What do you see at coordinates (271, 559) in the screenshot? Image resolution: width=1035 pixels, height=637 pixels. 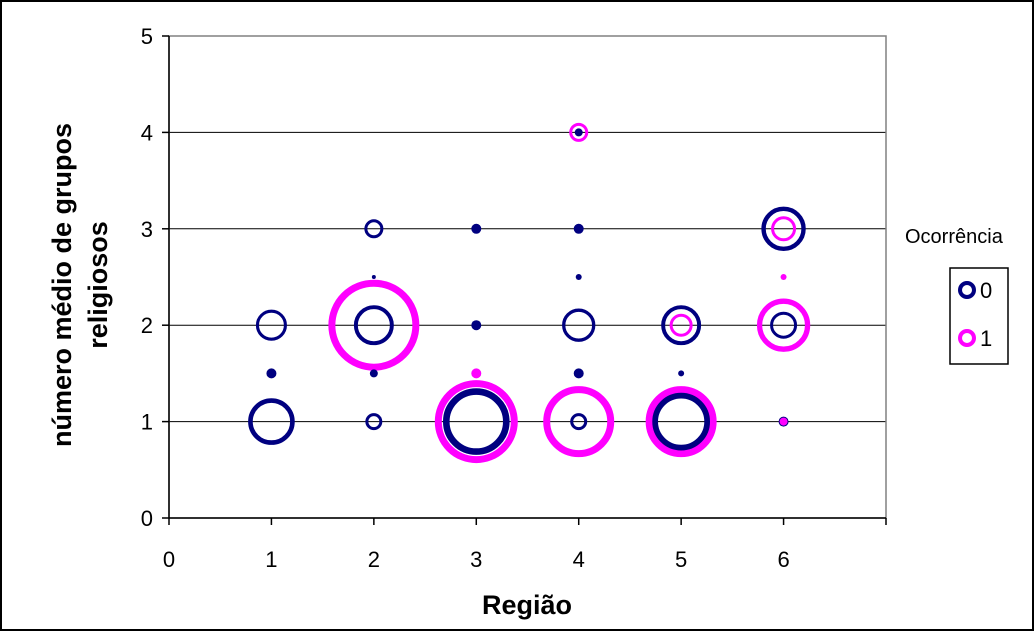 I see `x-tick-label: 1` at bounding box center [271, 559].